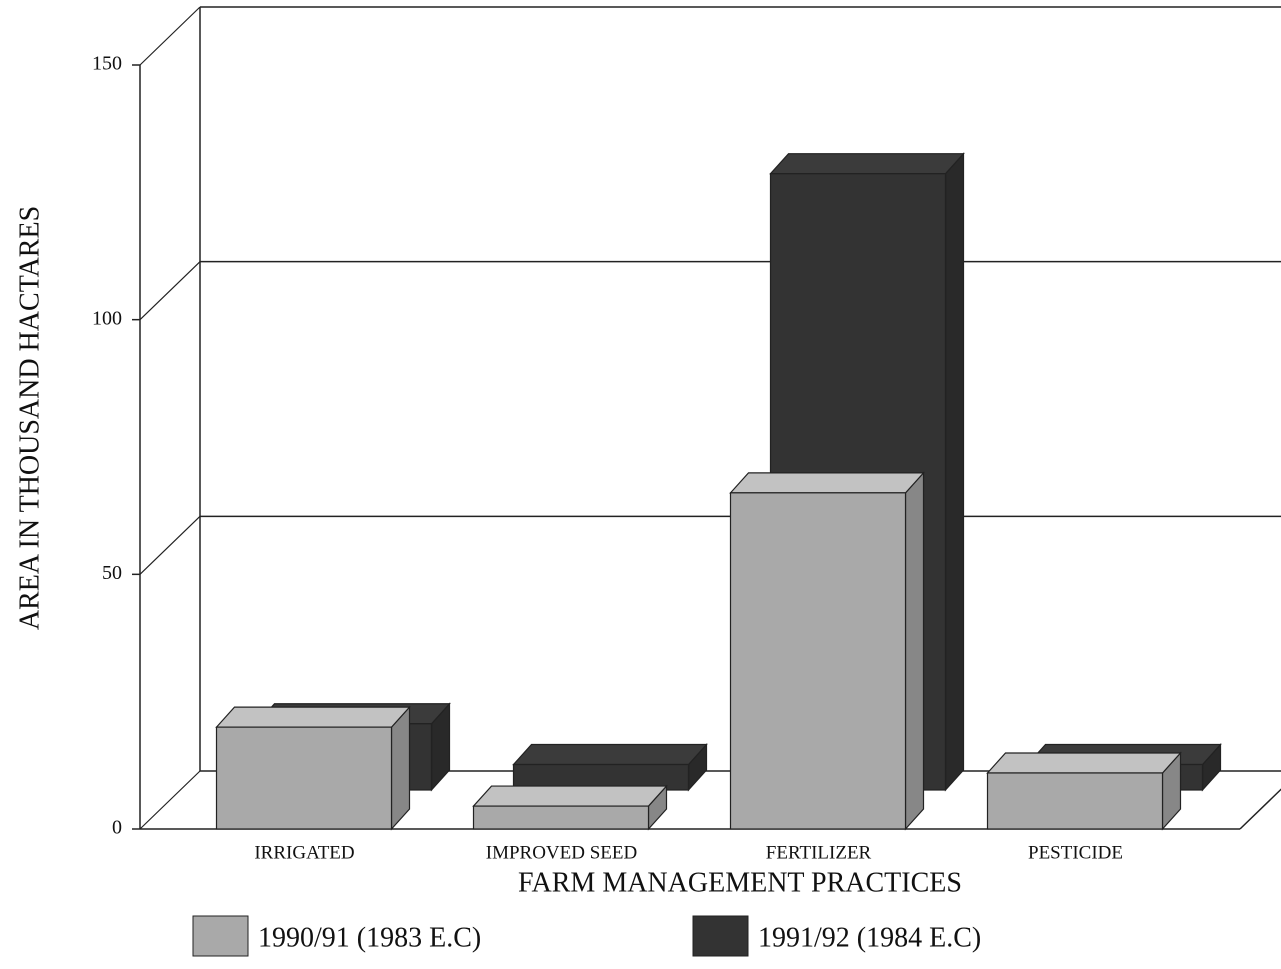  Describe the element at coordinates (304, 852) in the screenshot. I see `x-tick-label: IRRIGATED` at that location.